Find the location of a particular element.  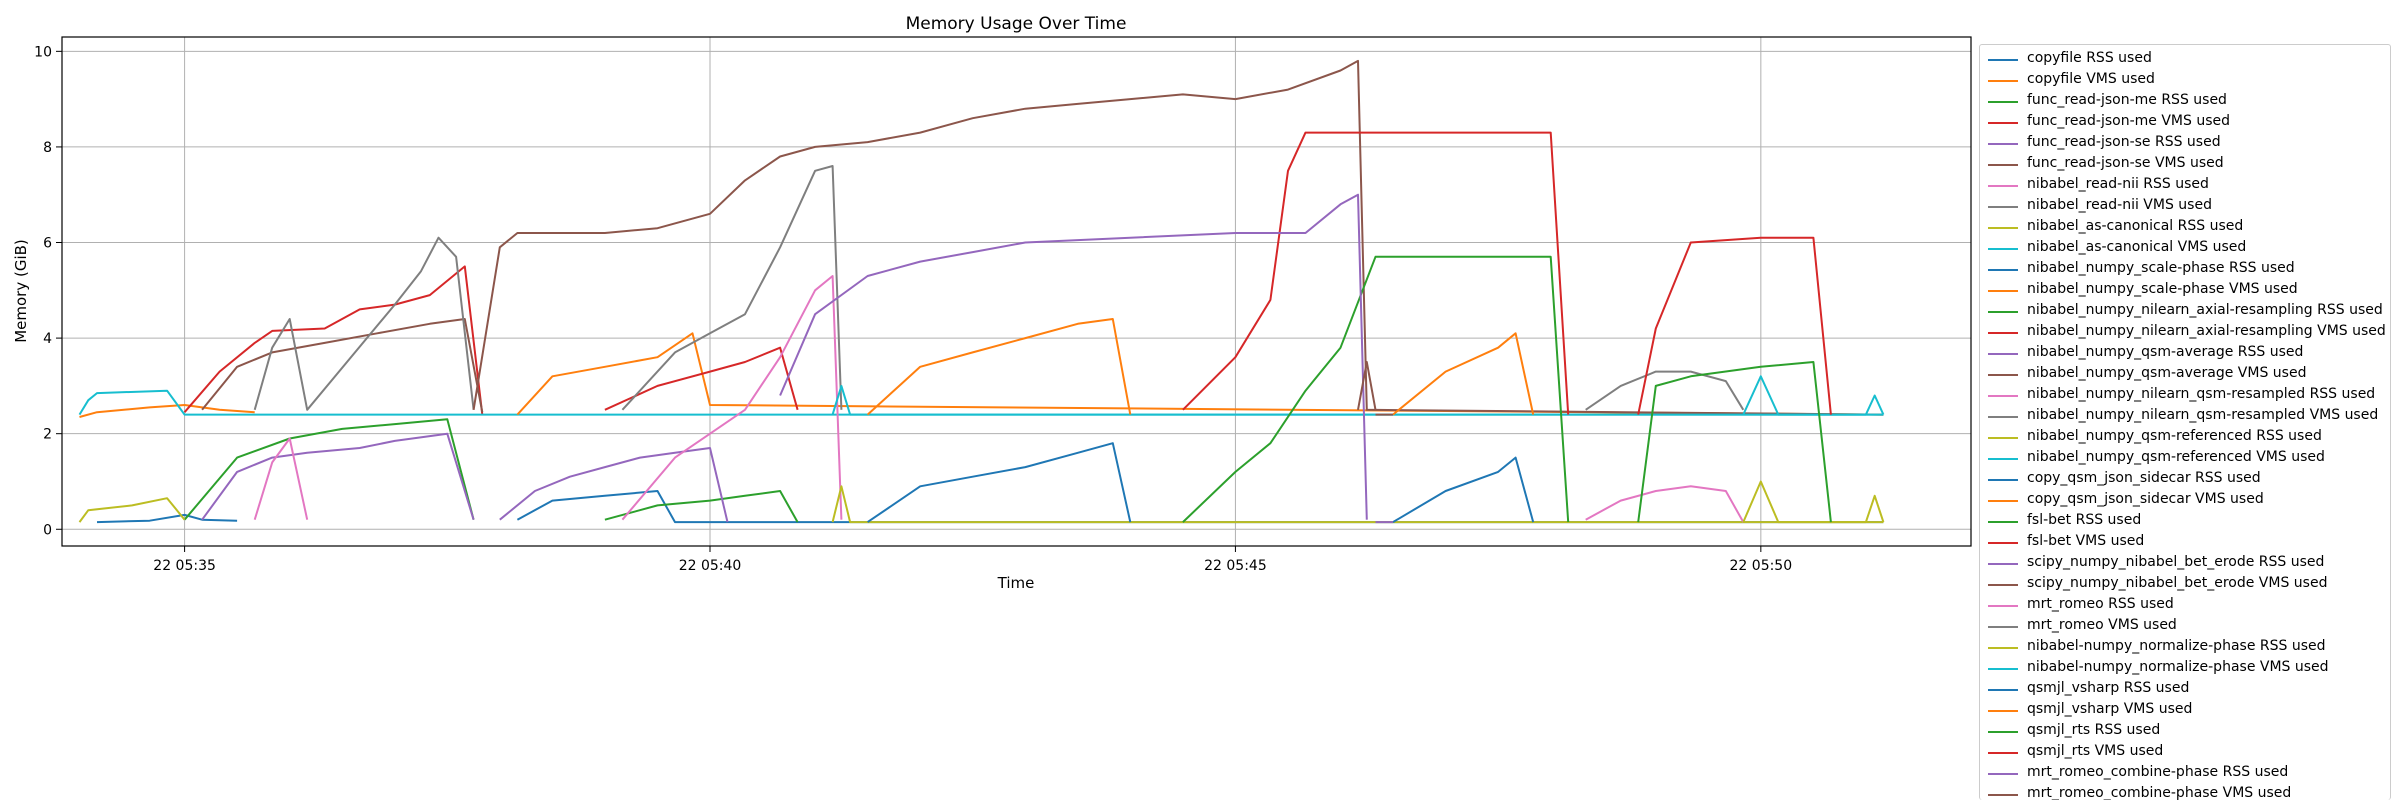

legend-item: func_read-json-me VMS used is located at coordinates (2185, 122).